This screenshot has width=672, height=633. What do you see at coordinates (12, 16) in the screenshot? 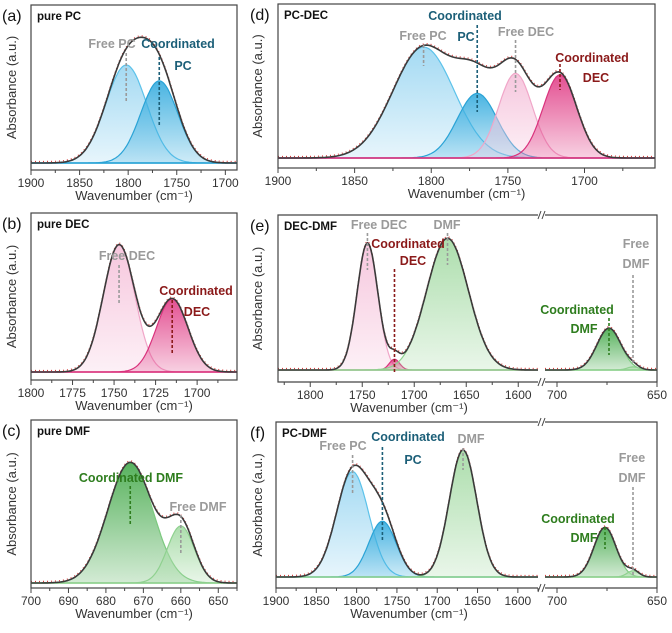
I see `panel-letter: (a)` at bounding box center [12, 16].